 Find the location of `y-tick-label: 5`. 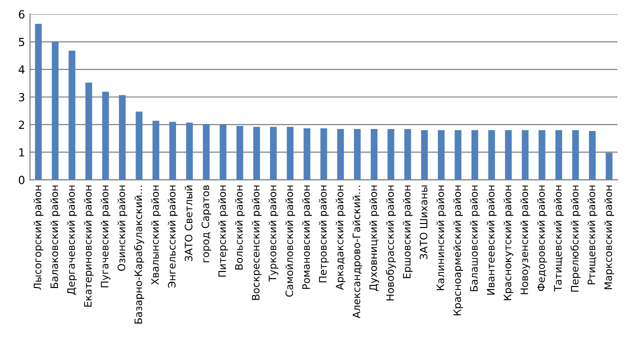

y-tick-label: 5 is located at coordinates (21, 42).